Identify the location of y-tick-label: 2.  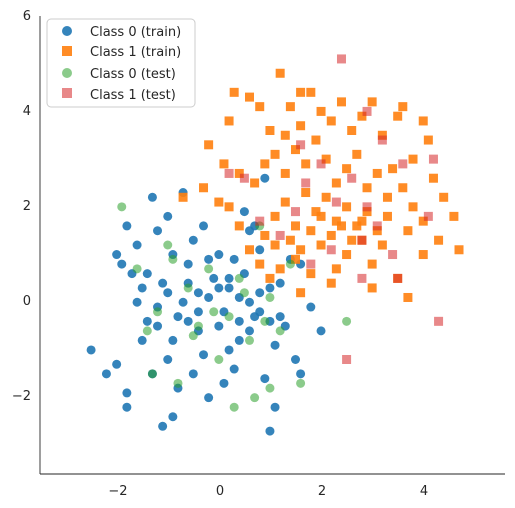
(27, 206).